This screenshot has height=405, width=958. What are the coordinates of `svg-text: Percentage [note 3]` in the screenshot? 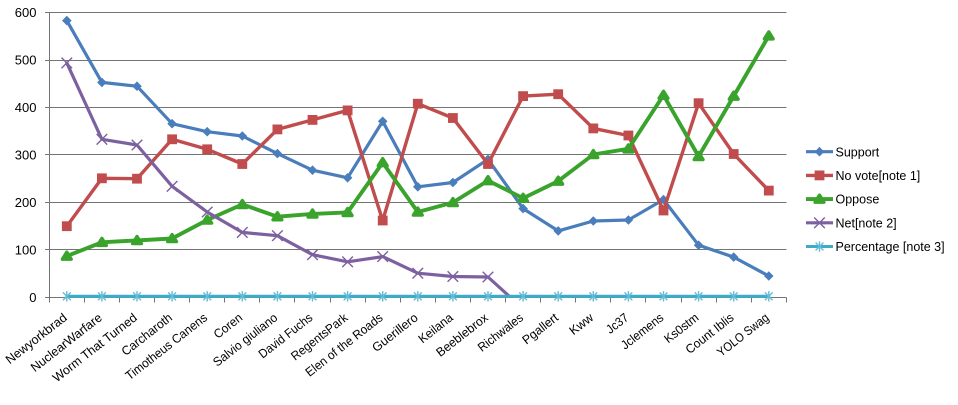 It's located at (890, 247).